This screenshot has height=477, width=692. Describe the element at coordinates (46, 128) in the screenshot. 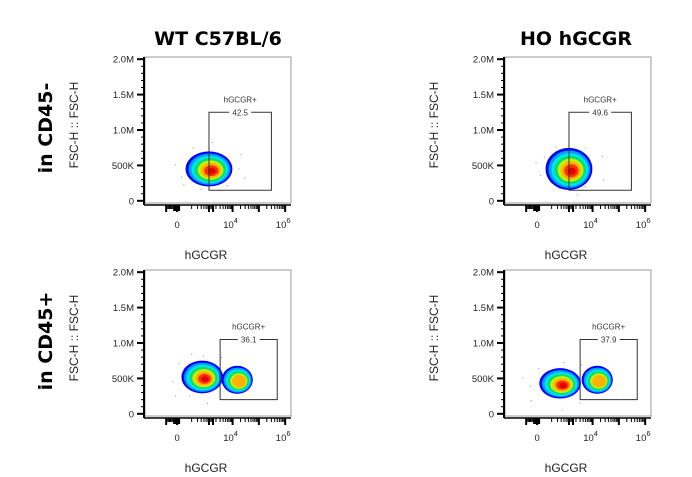

I see `row-title-cd45-neg: in CD45-` at that location.